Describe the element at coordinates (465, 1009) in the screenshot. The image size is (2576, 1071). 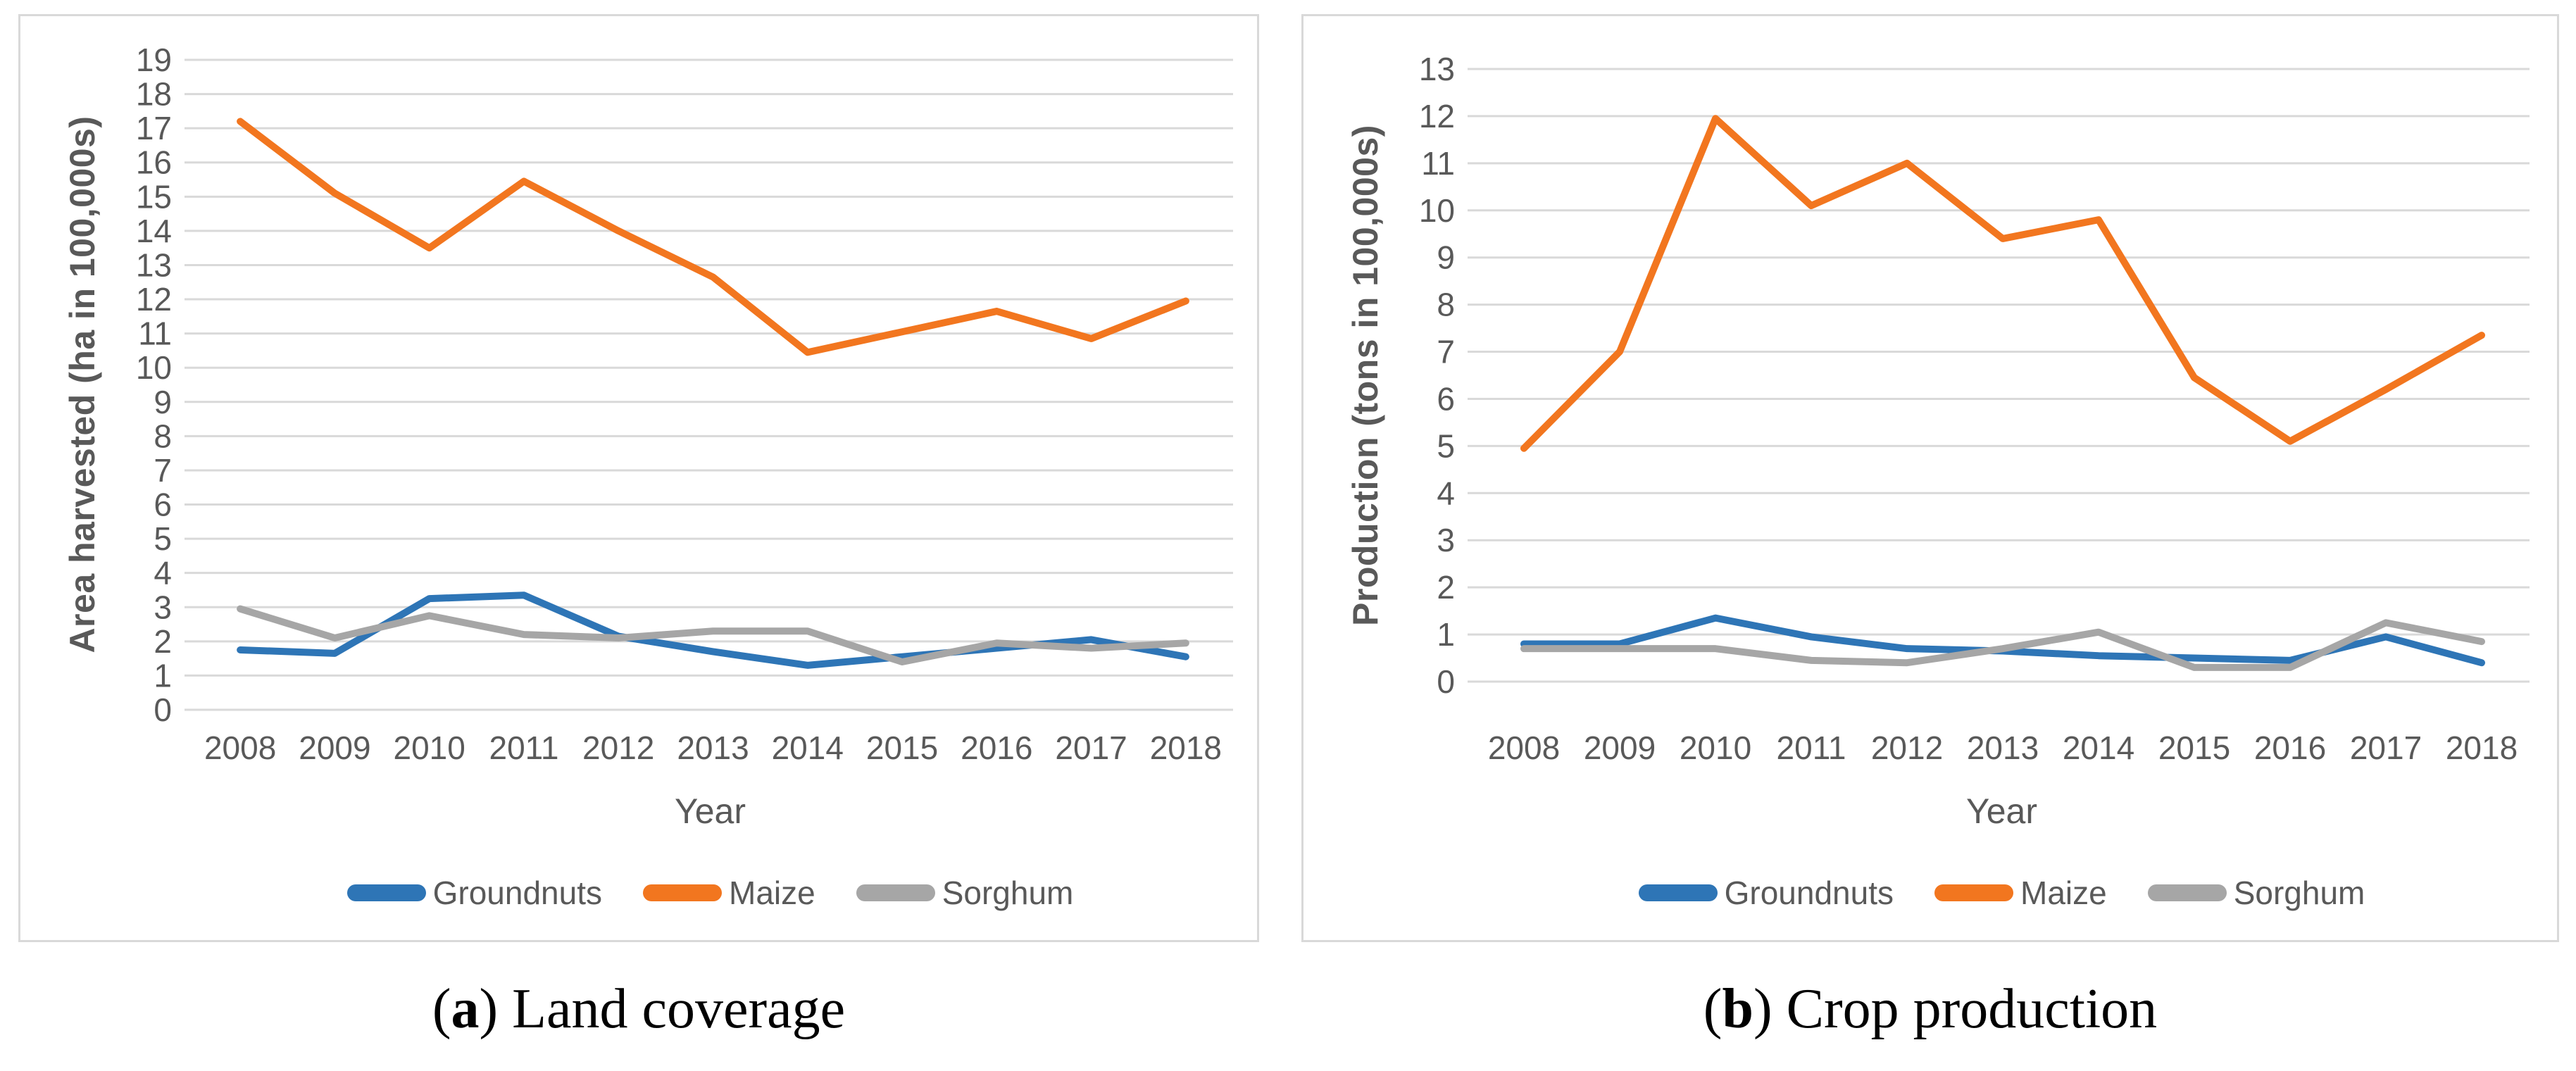
I see `caption-letter: a` at that location.